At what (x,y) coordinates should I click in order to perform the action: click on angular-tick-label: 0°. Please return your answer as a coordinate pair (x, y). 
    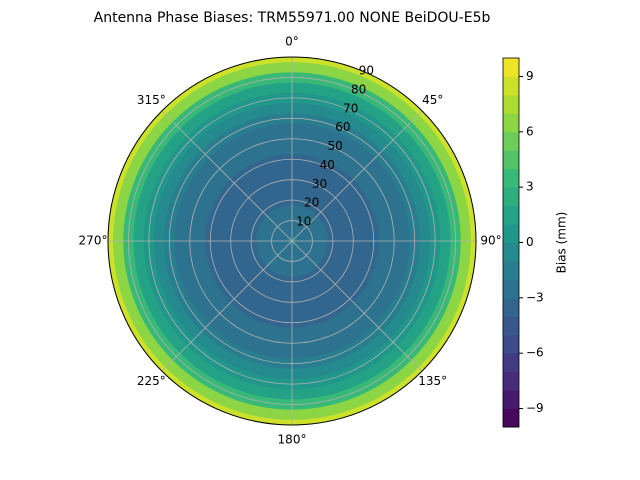
    Looking at the image, I should click on (292, 42).